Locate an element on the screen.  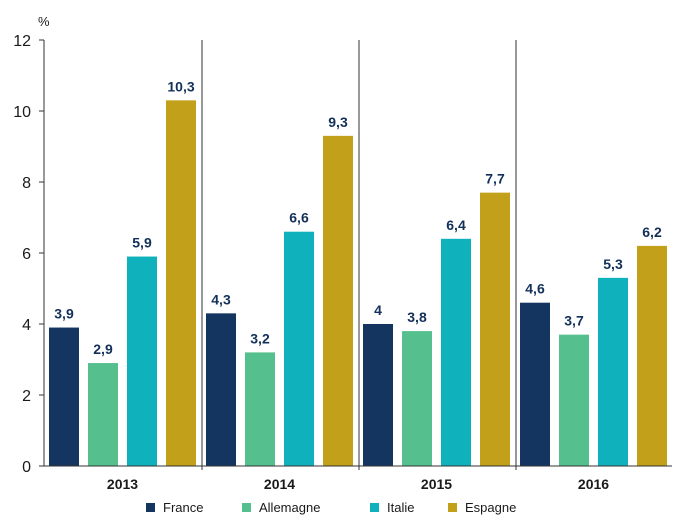
data-label: 6,4 is located at coordinates (456, 225).